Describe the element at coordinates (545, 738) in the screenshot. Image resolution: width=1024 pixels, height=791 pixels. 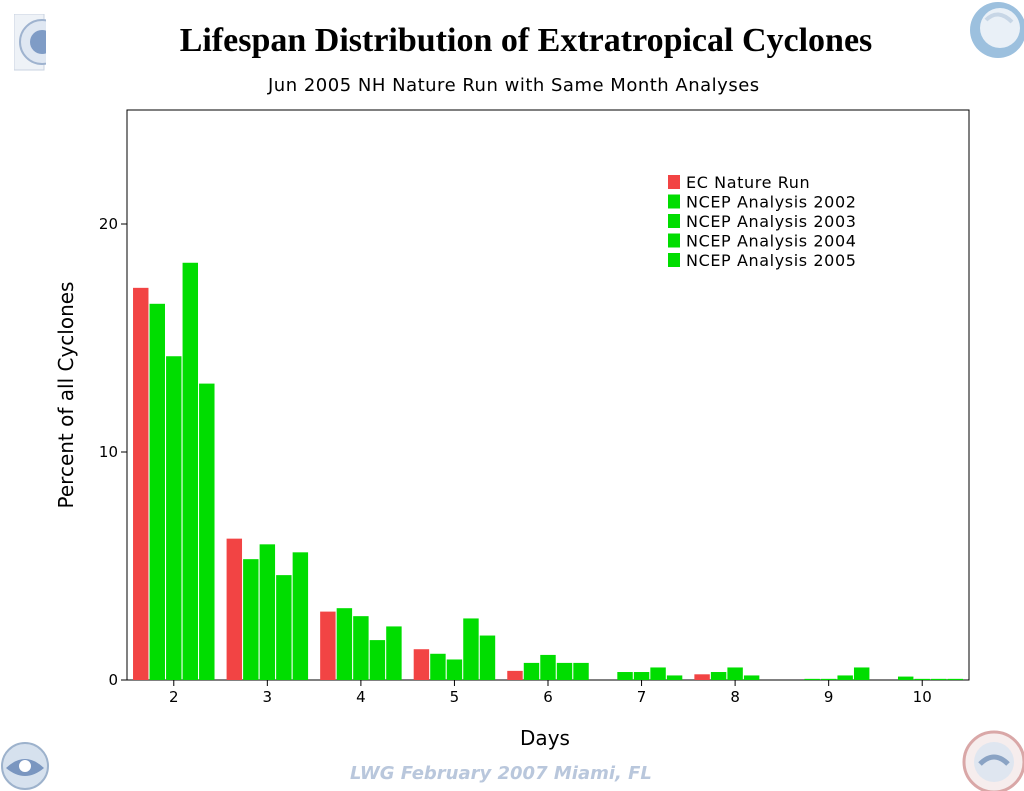
I see `x-axis-label: Days` at that location.